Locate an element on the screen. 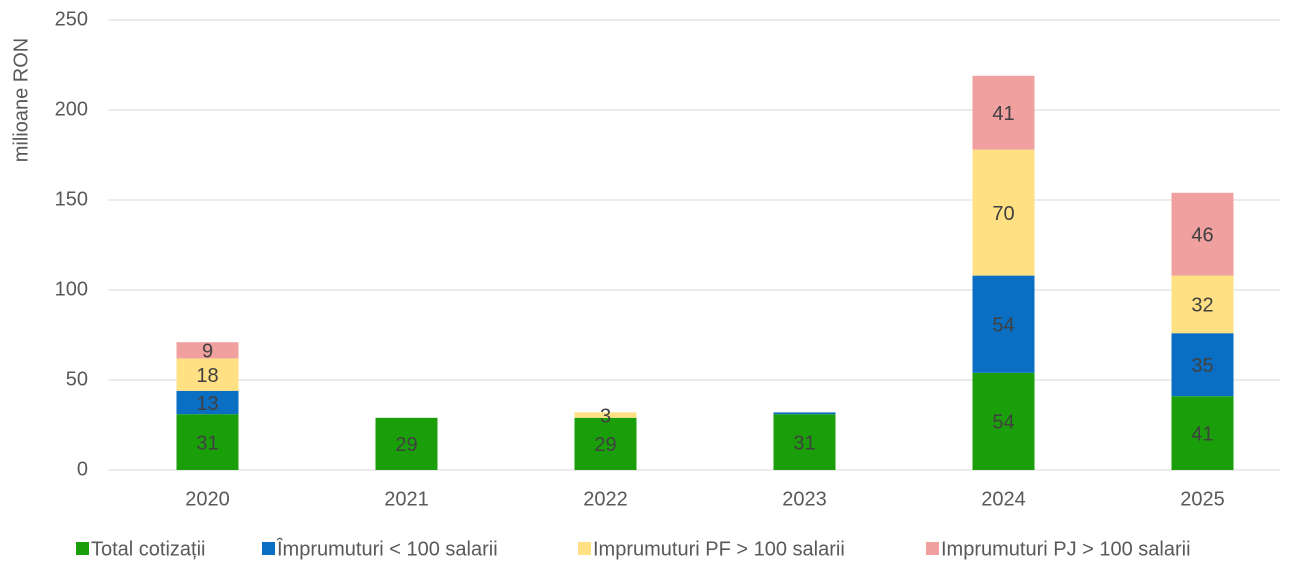  y-tick-label: 200 is located at coordinates (71, 109).